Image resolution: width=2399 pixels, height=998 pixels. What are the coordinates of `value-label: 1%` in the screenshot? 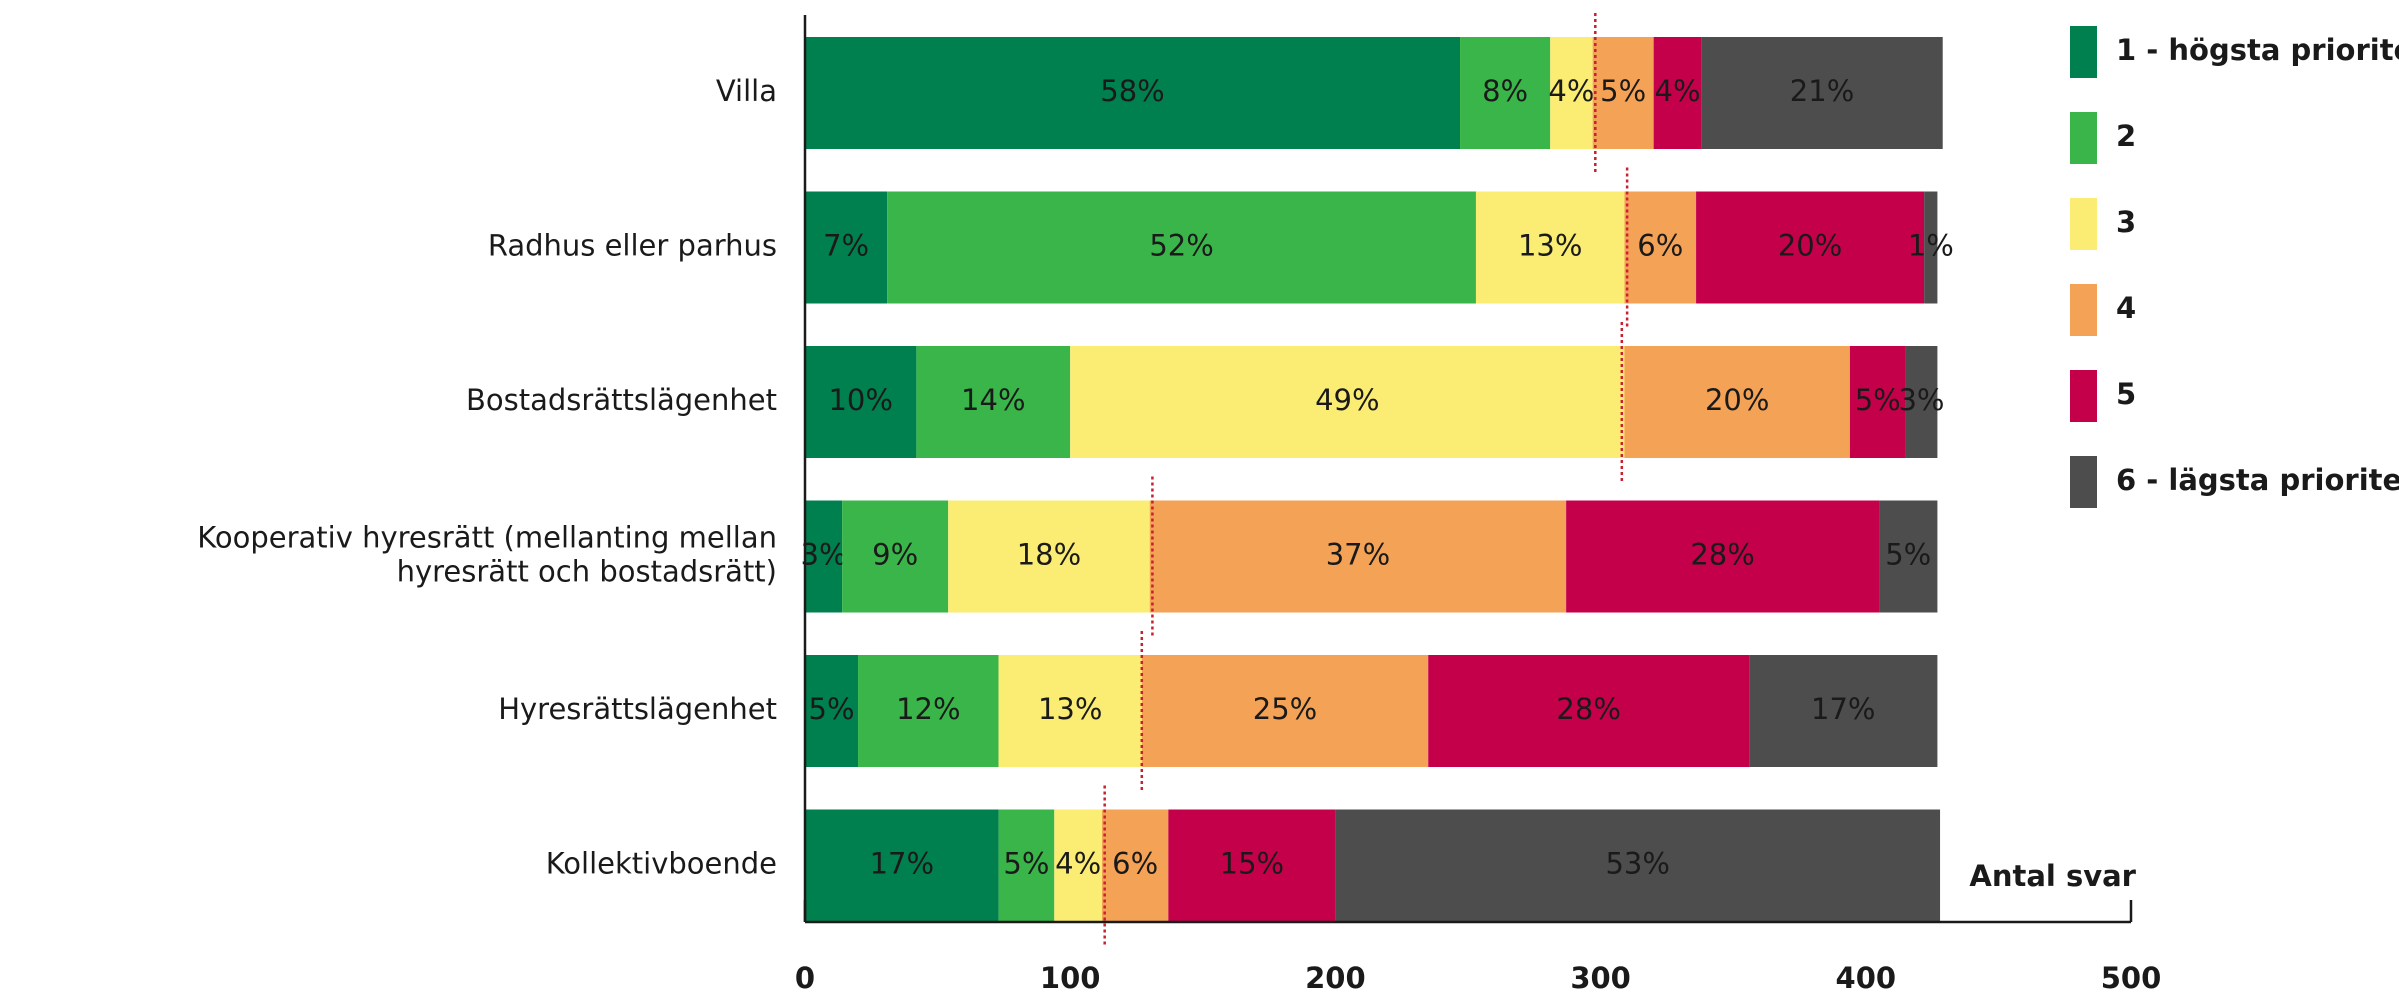 It's located at (1931, 246).